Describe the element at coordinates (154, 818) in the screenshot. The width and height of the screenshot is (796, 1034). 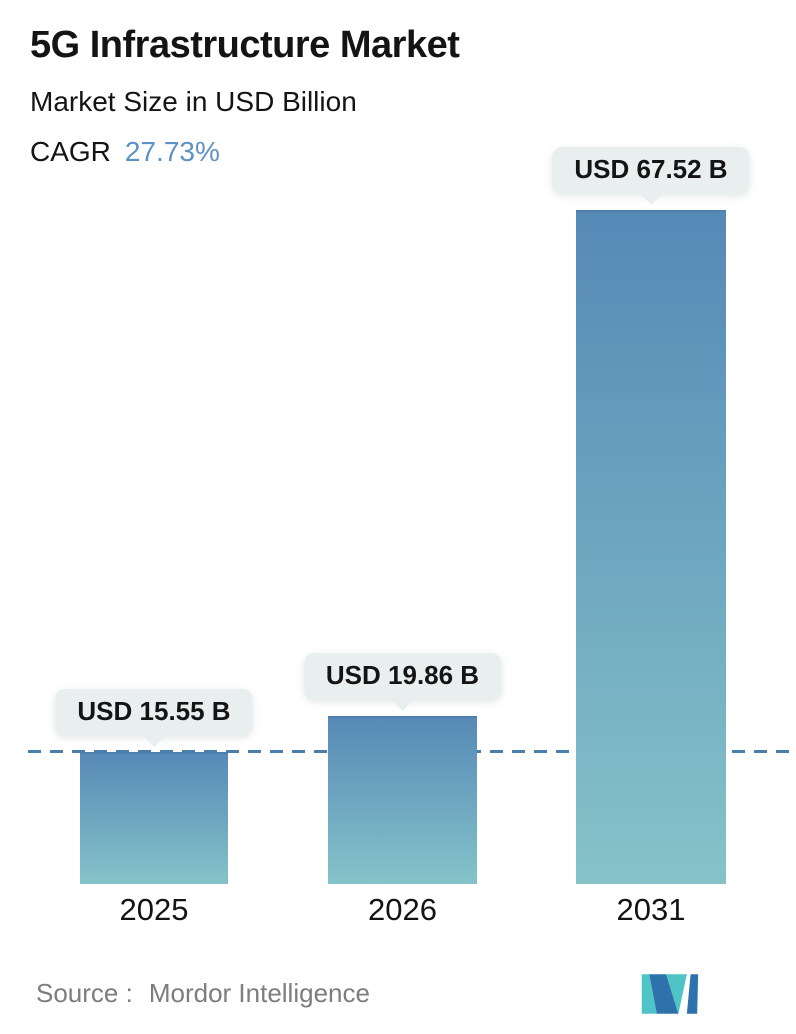
I see `bar-2025` at that location.